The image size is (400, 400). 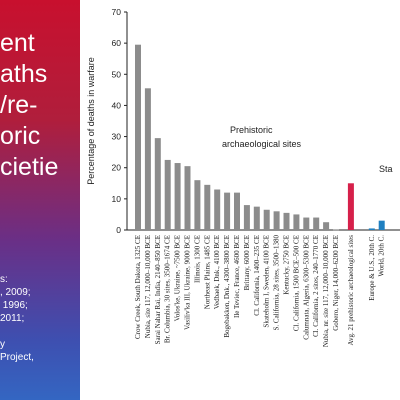 I want to click on category-label: Avg. 21 prehistoric archaeological sites, so click(x=351, y=290).